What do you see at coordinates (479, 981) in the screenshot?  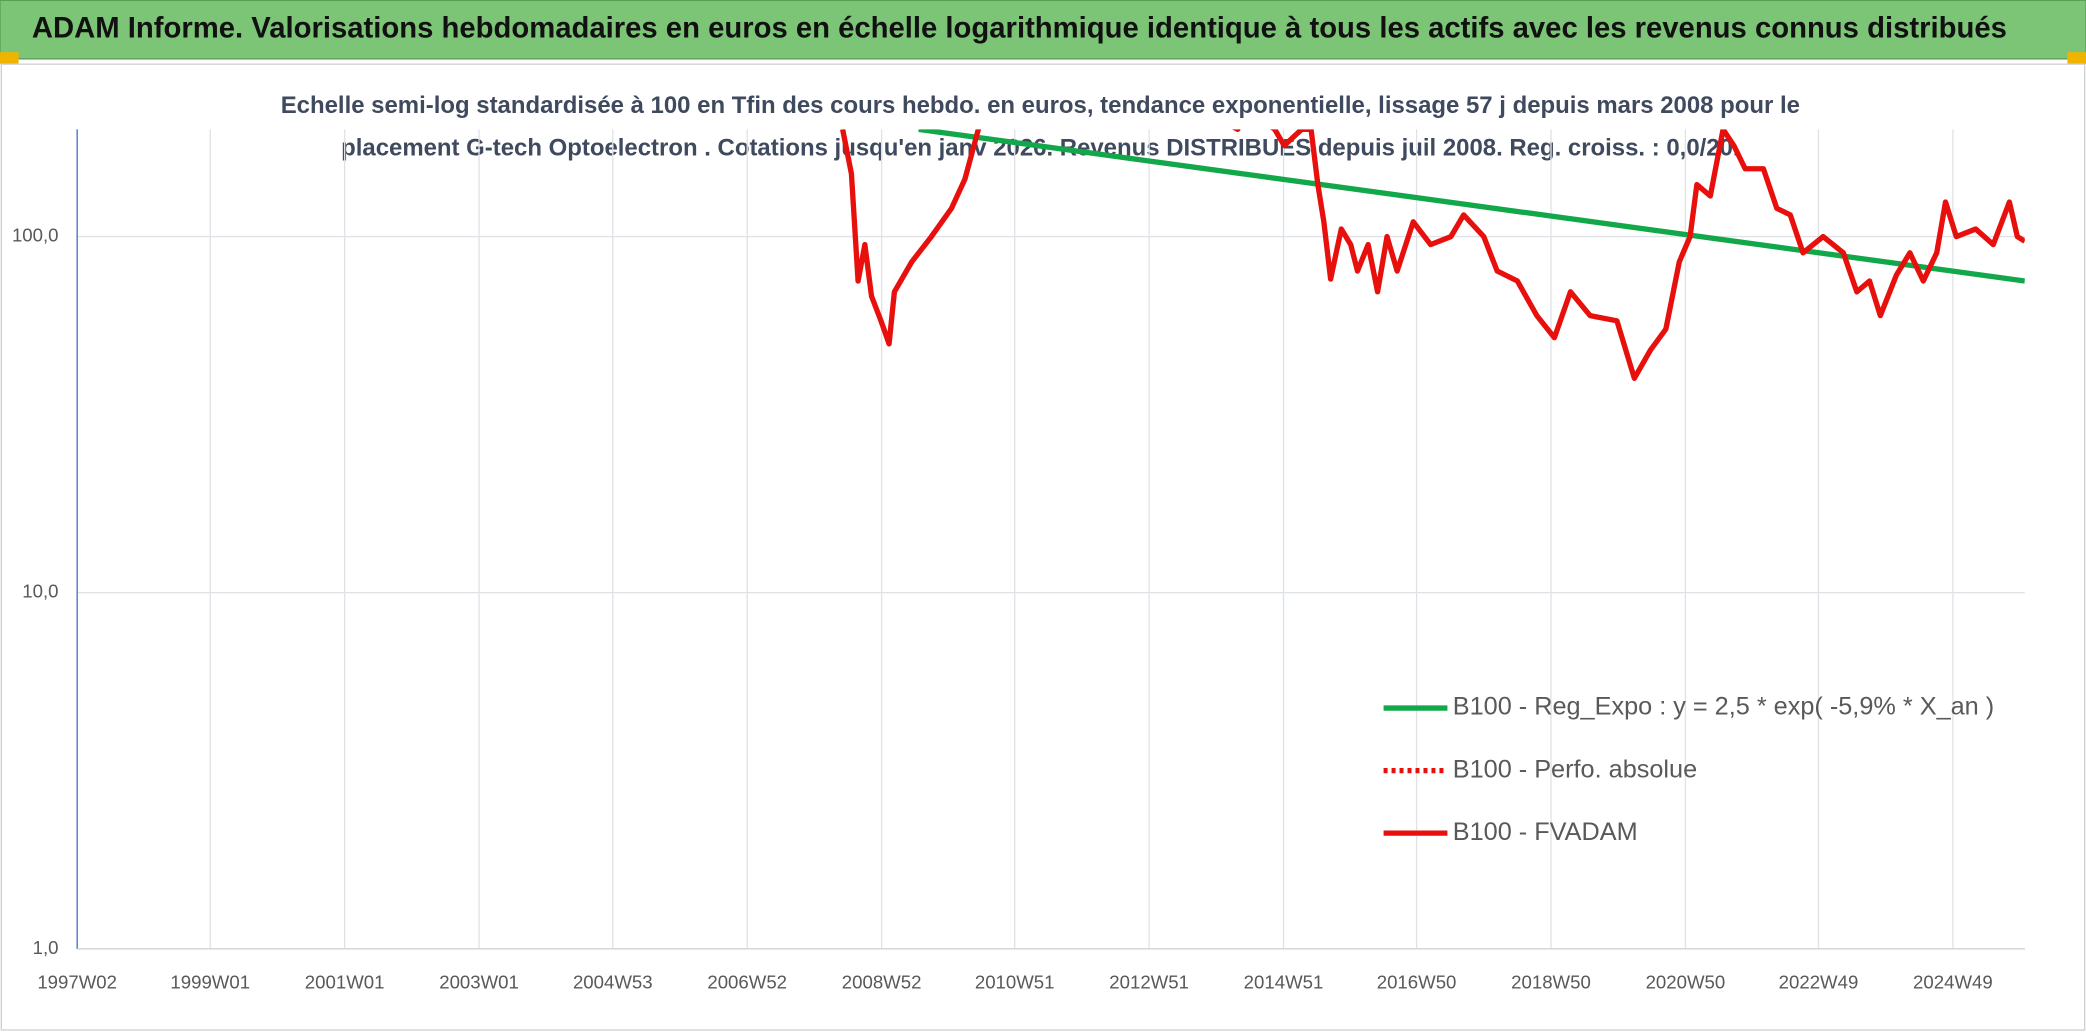 I see `x-tick-label: 2003W01` at bounding box center [479, 981].